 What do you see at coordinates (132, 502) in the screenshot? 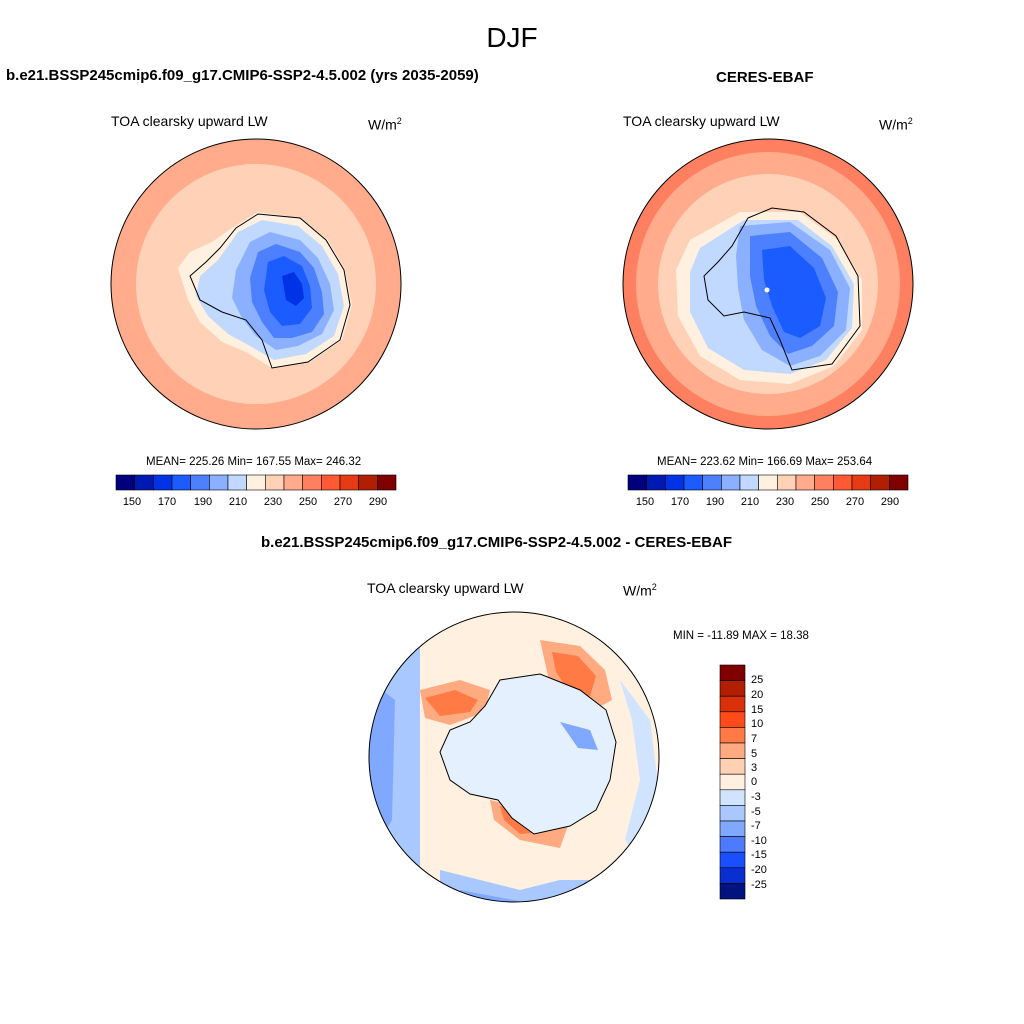
I see `colorbar-1-tick: 150` at bounding box center [132, 502].